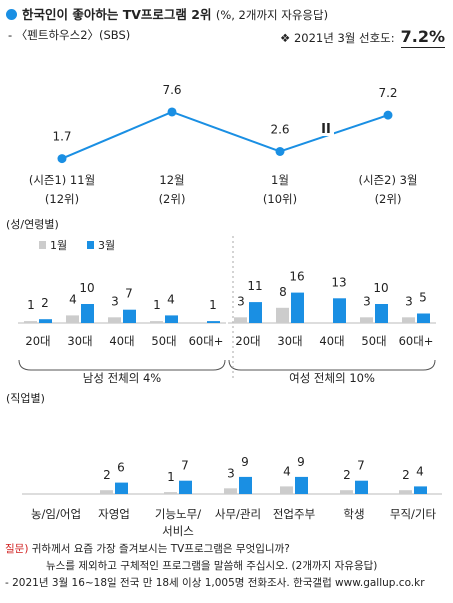 This screenshot has height=603, width=453. Describe the element at coordinates (178, 531) in the screenshot. I see `bar-category-label: 서비스` at that location.